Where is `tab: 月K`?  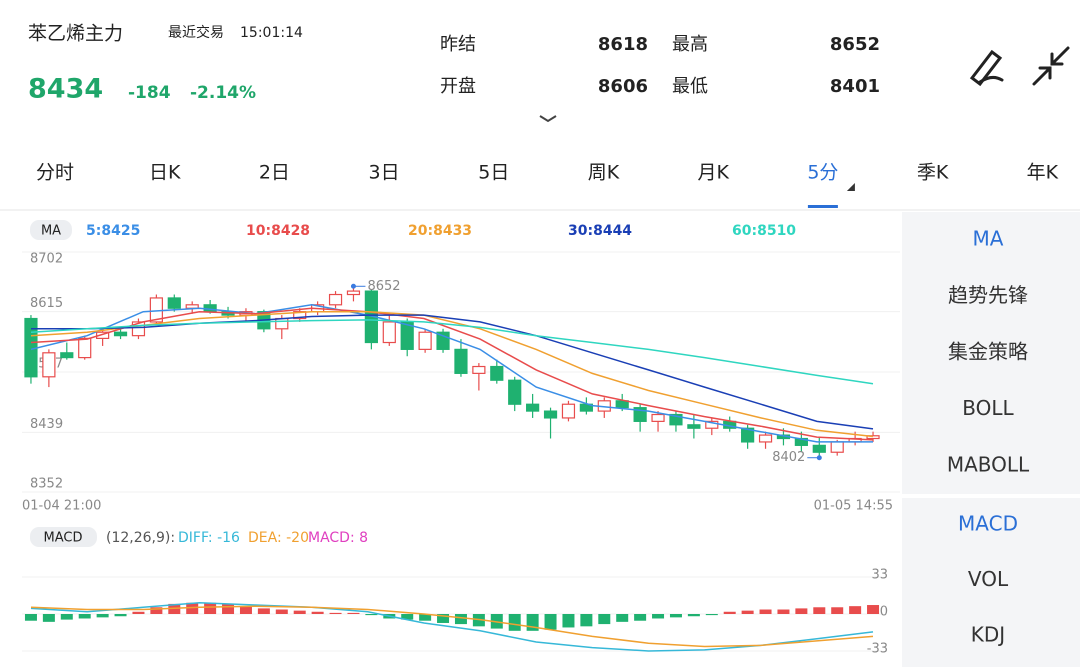 tab: 月K is located at coordinates (713, 173).